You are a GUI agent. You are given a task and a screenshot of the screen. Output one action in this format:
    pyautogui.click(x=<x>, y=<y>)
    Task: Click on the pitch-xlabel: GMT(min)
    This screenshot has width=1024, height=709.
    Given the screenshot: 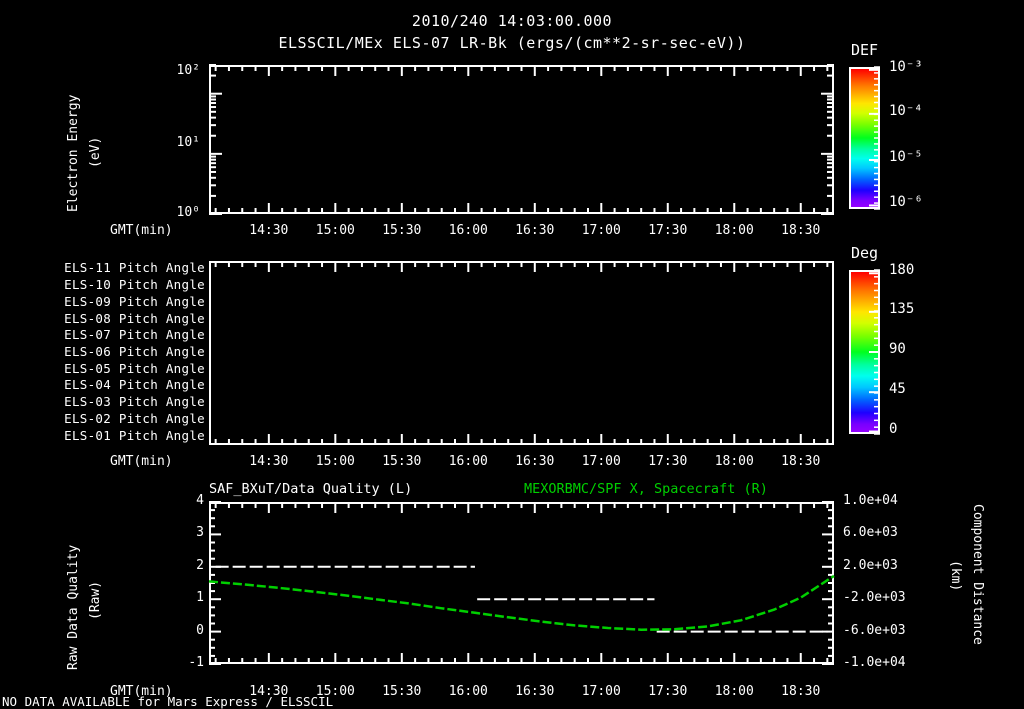 What is the action you would take?
    pyautogui.click(x=141, y=461)
    